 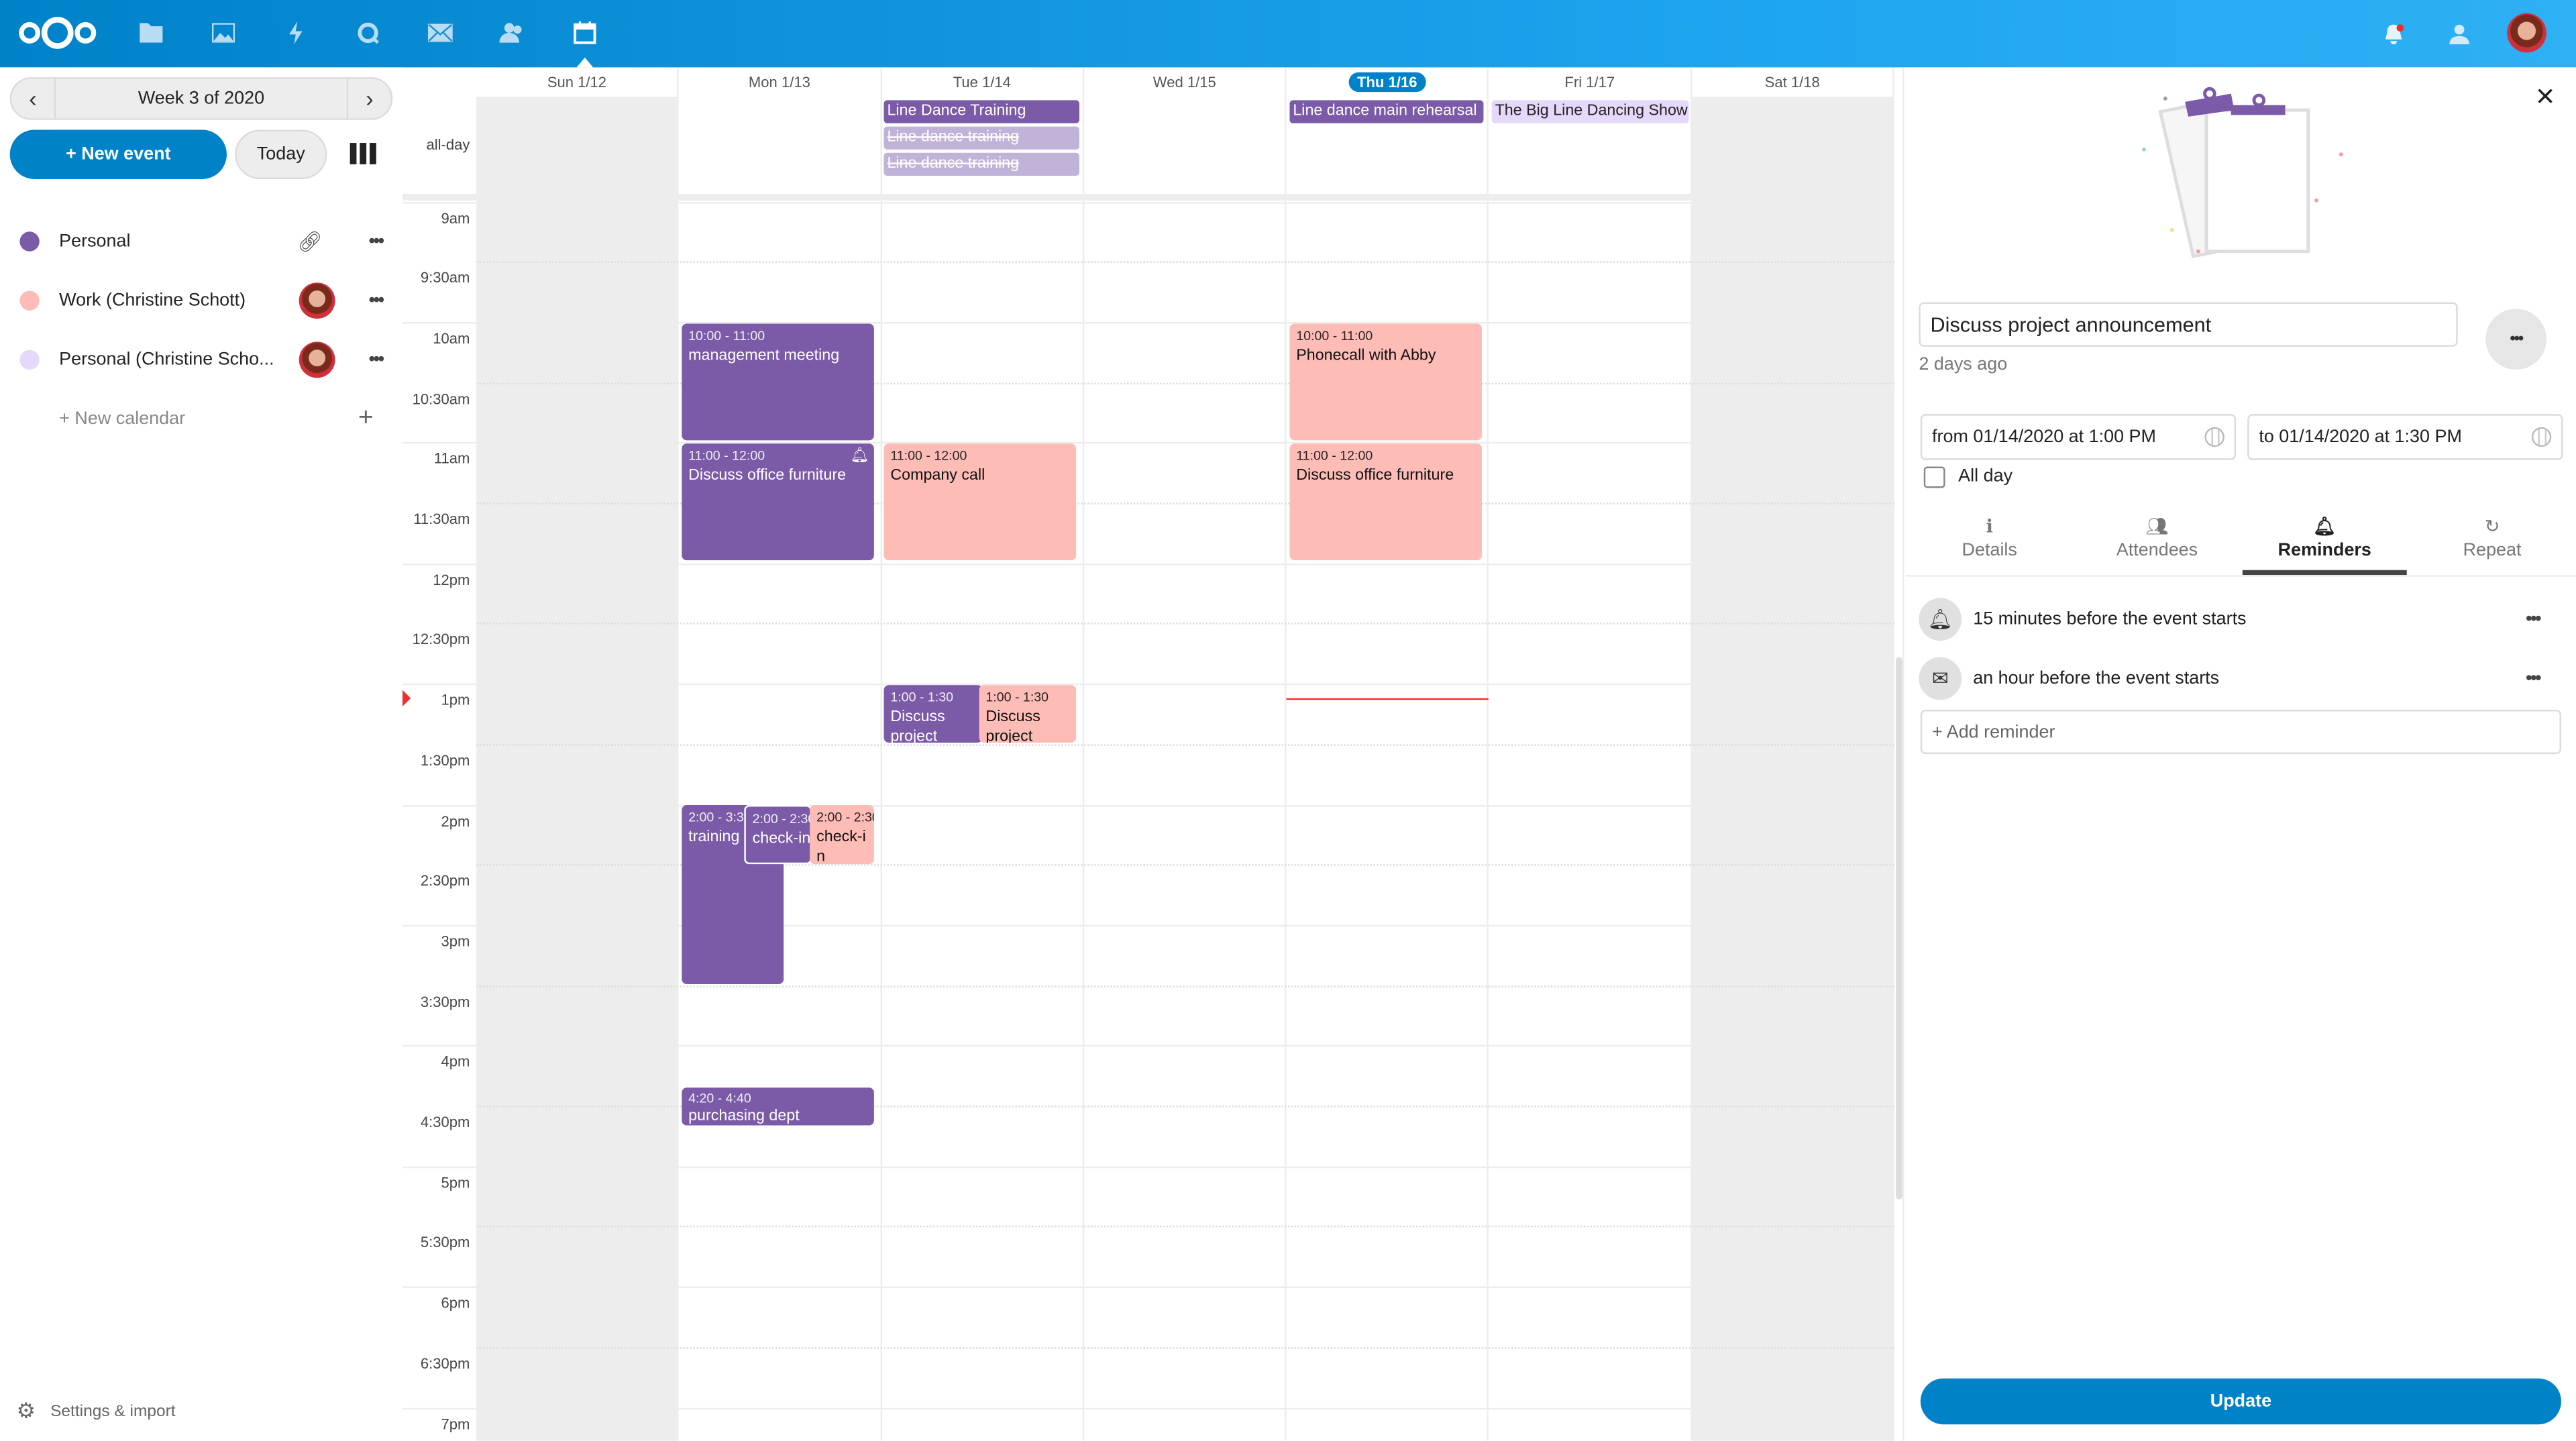 I want to click on event: 11:00 - 12:00 Discuss office furniture 🔔︎, so click(x=778, y=502).